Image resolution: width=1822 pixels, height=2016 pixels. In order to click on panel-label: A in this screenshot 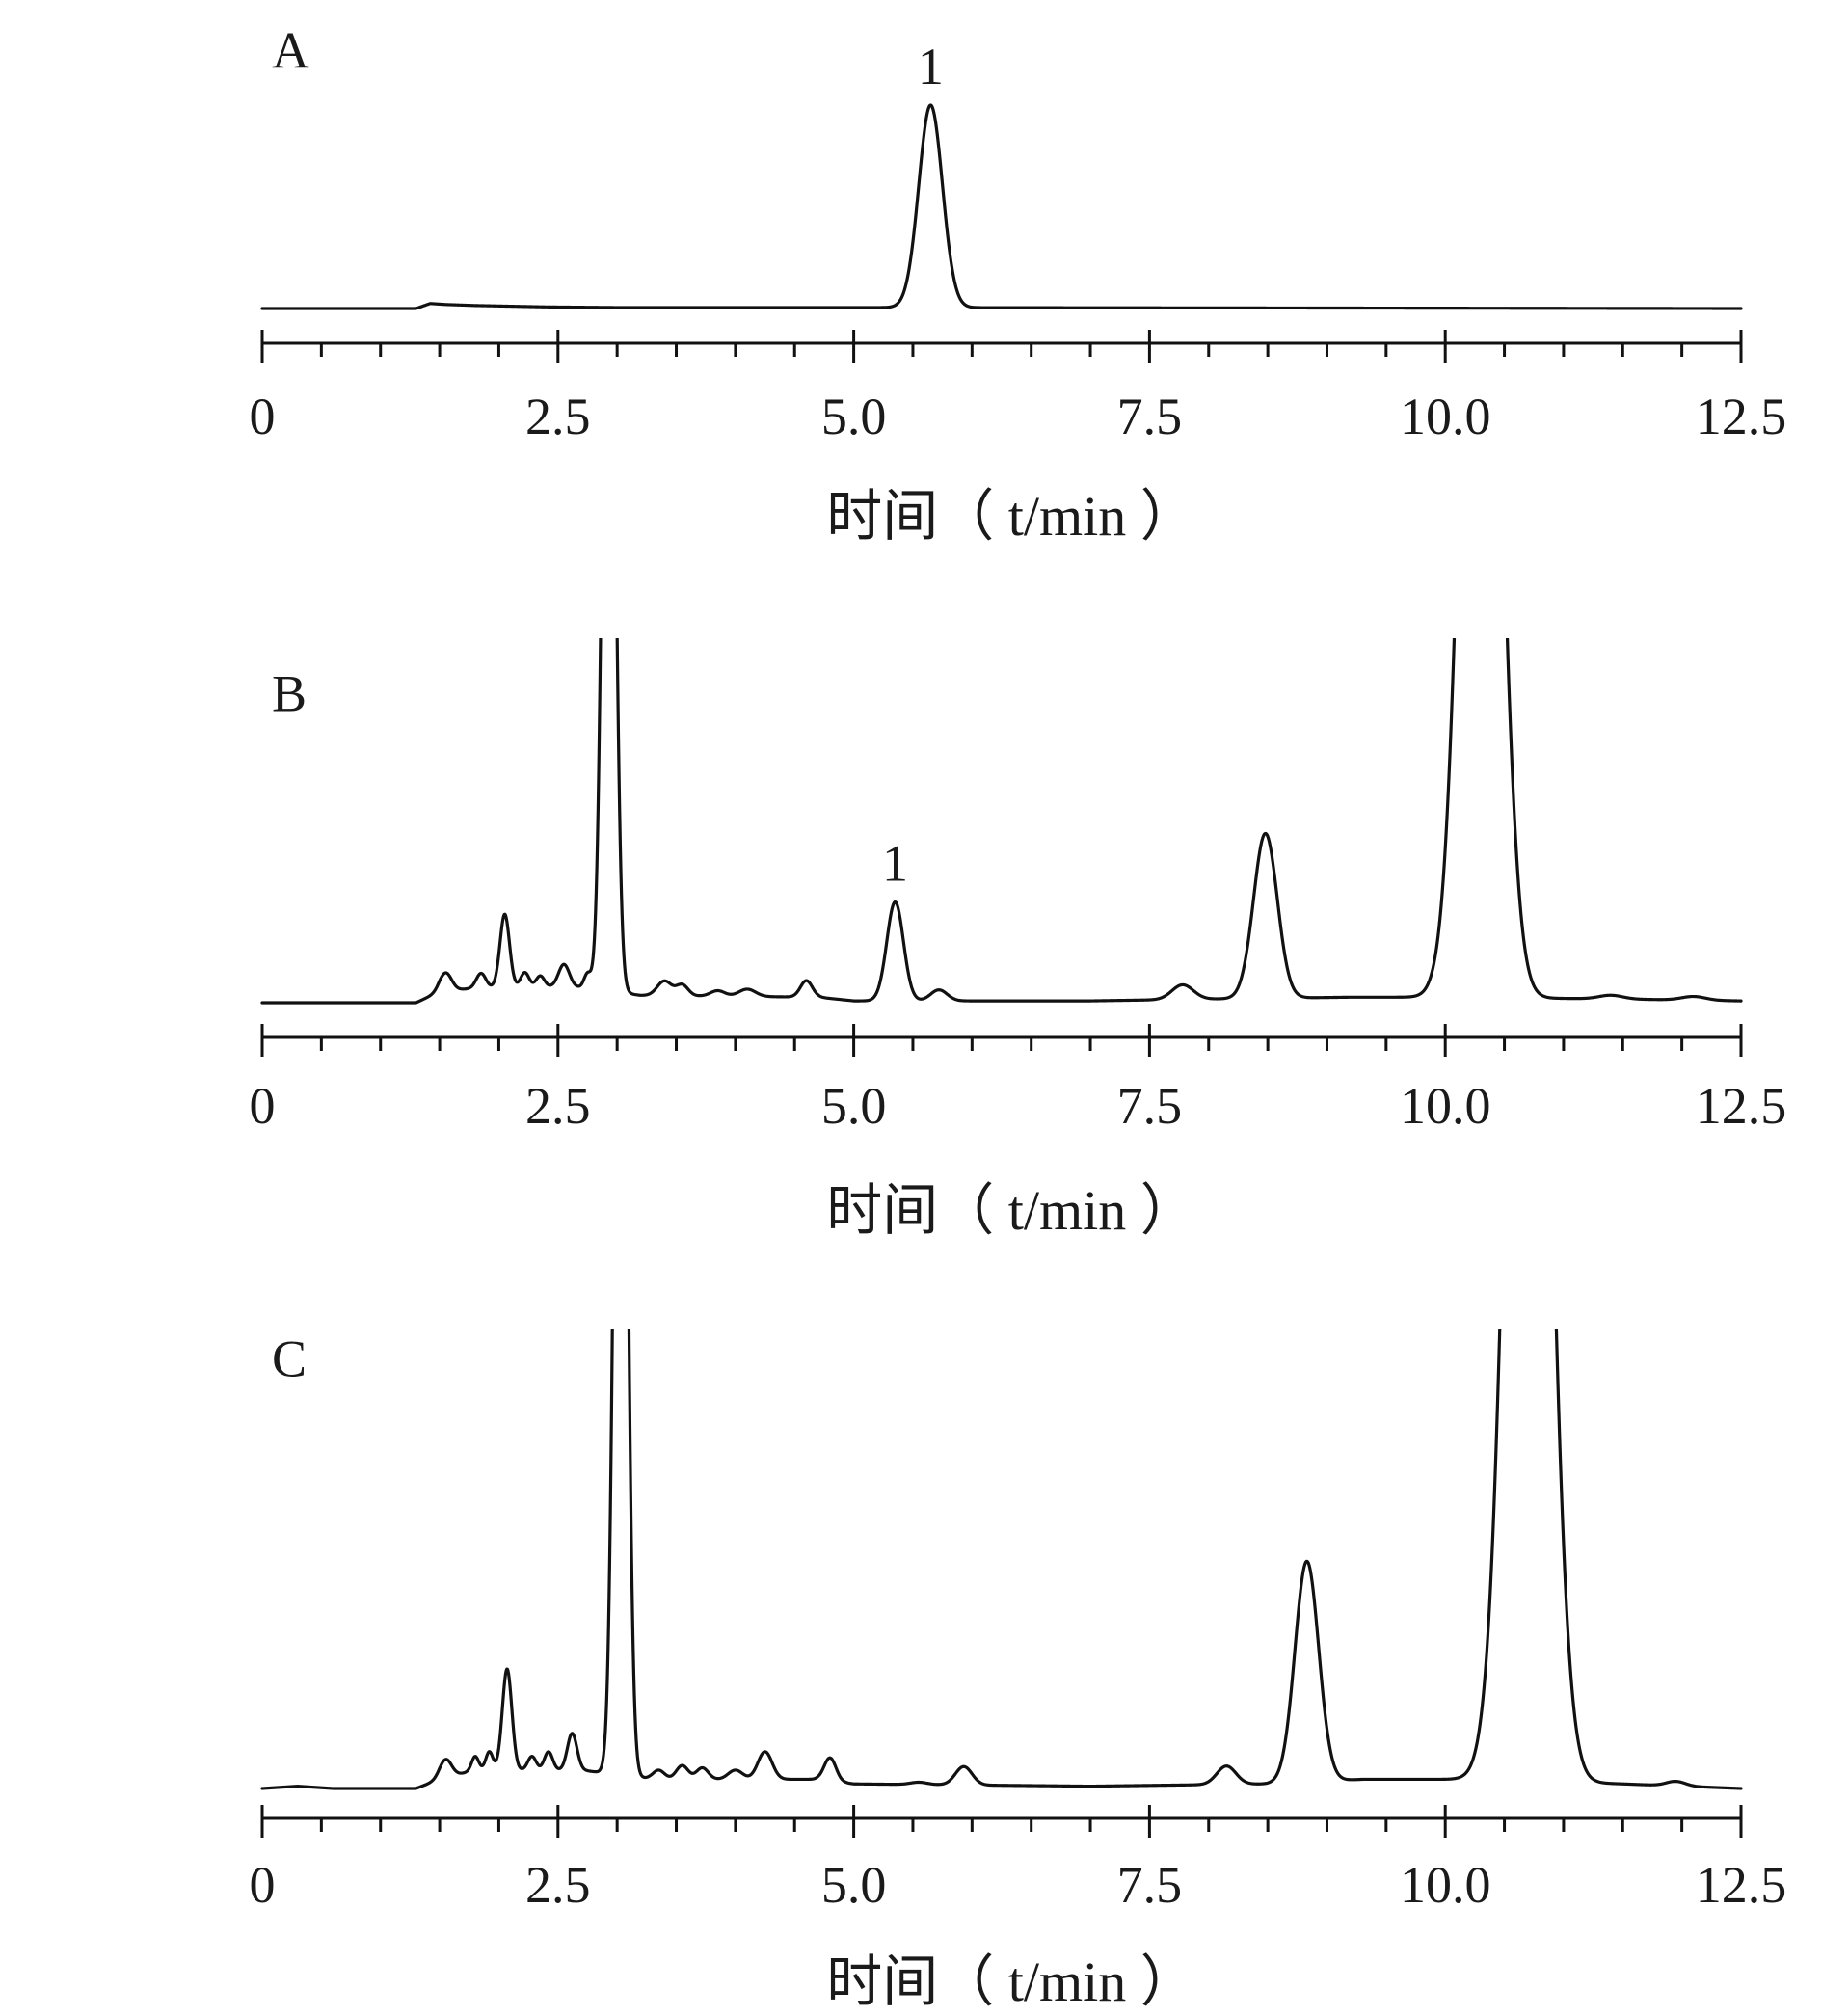, I will do `click(290, 50)`.